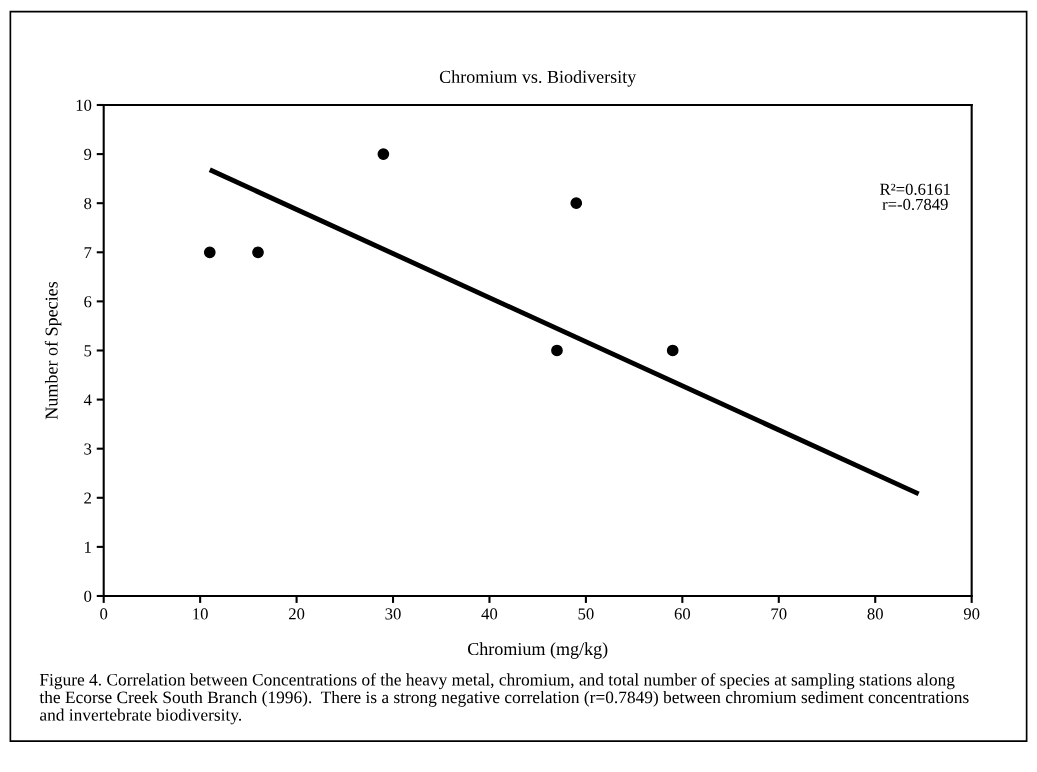 Image resolution: width=1037 pixels, height=772 pixels. What do you see at coordinates (586, 614) in the screenshot?
I see `x-tick-label: 50` at bounding box center [586, 614].